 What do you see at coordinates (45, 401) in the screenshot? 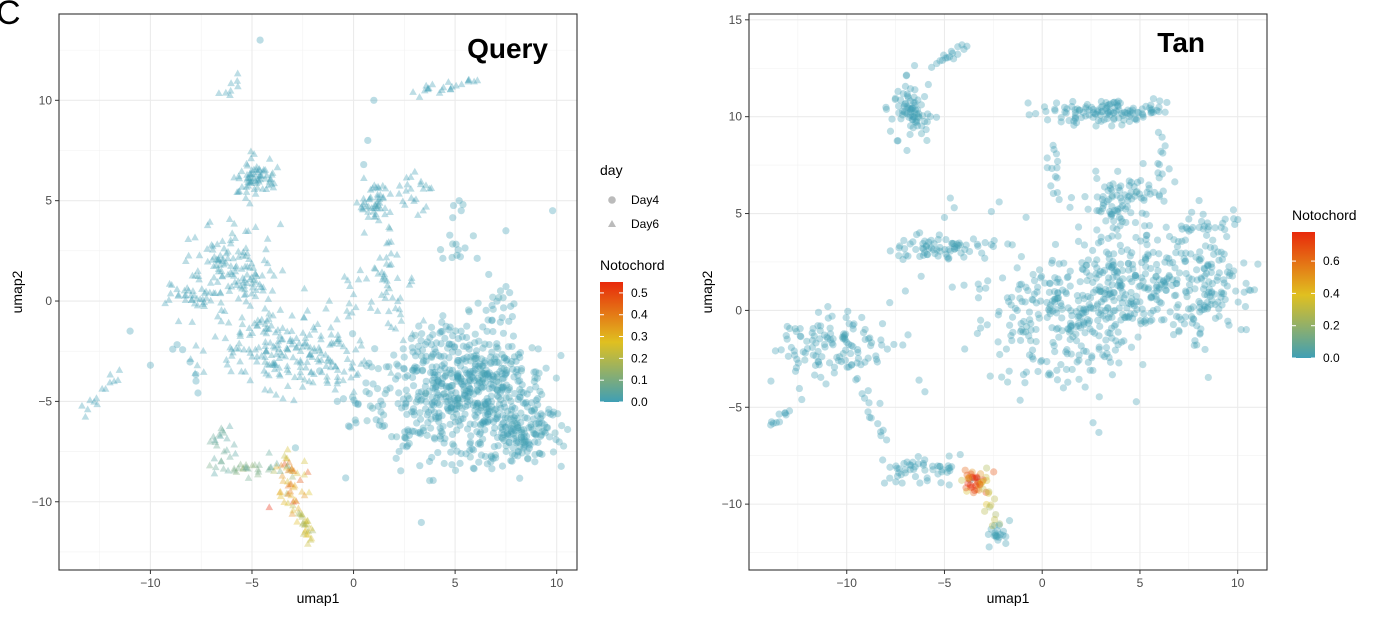
I see `y-tick-label: −5` at bounding box center [45, 401].